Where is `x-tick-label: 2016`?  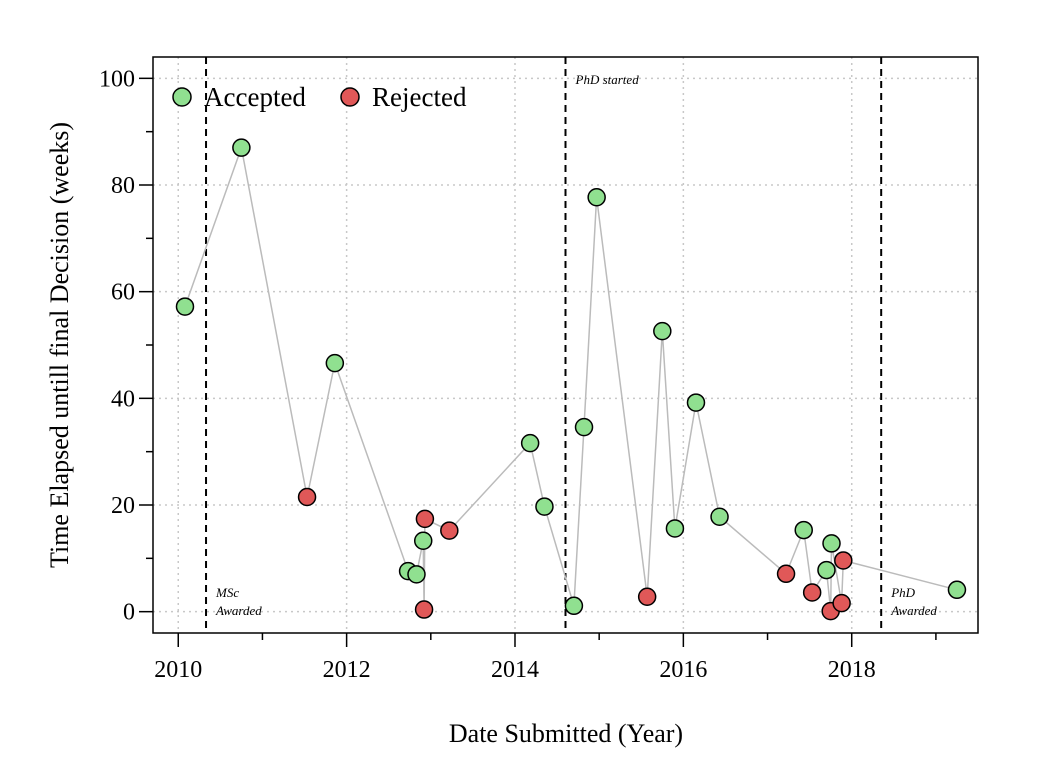 x-tick-label: 2016 is located at coordinates (683, 670).